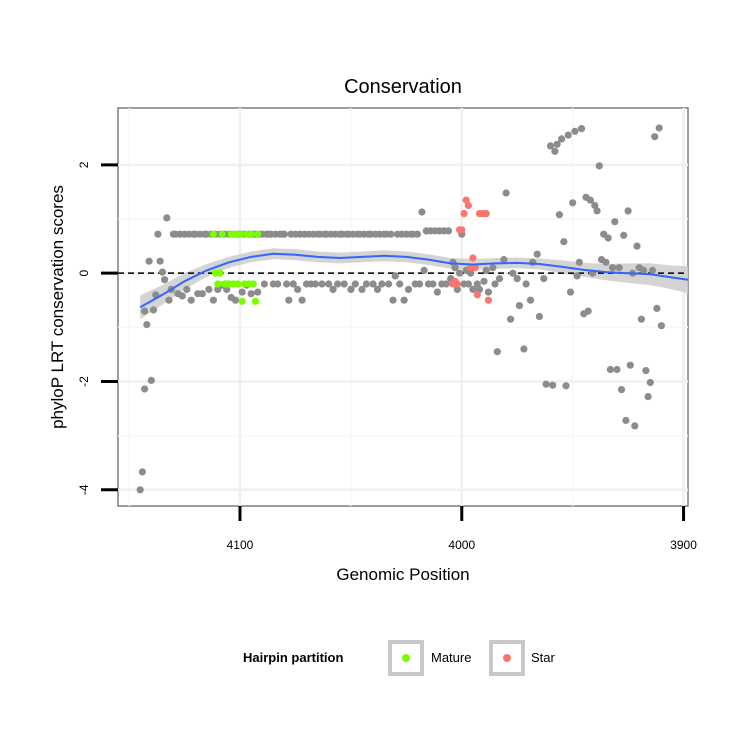  Describe the element at coordinates (461, 545) in the screenshot. I see `x-tick-label: 4000` at that location.